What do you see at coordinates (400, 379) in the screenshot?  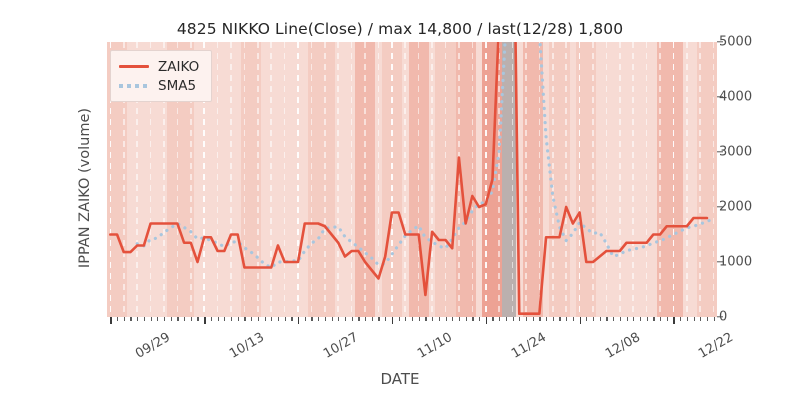 I see `x-axis-title: DATE` at bounding box center [400, 379].